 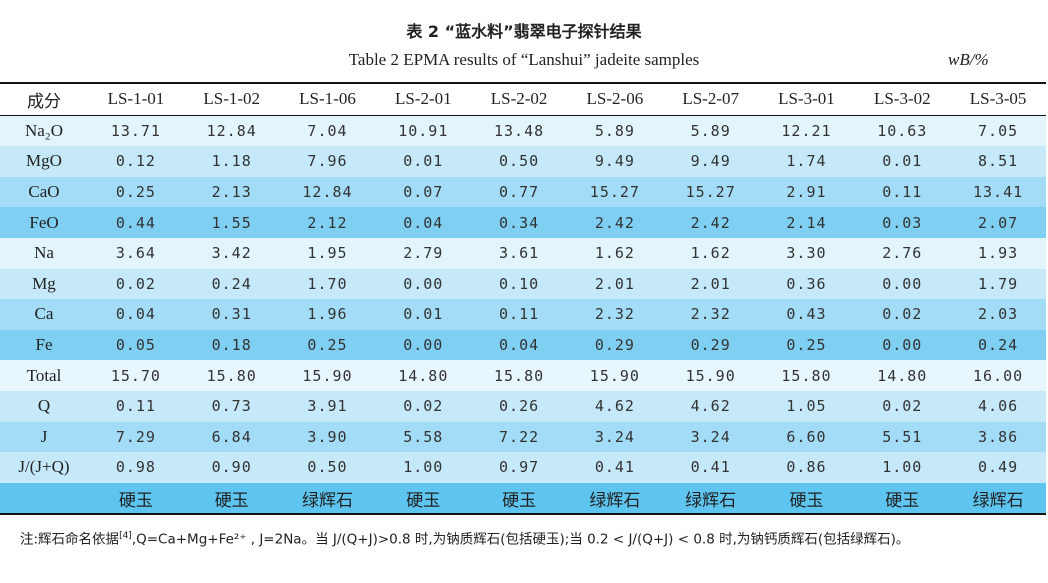 I want to click on column-header: LS-3-05, so click(x=998, y=99).